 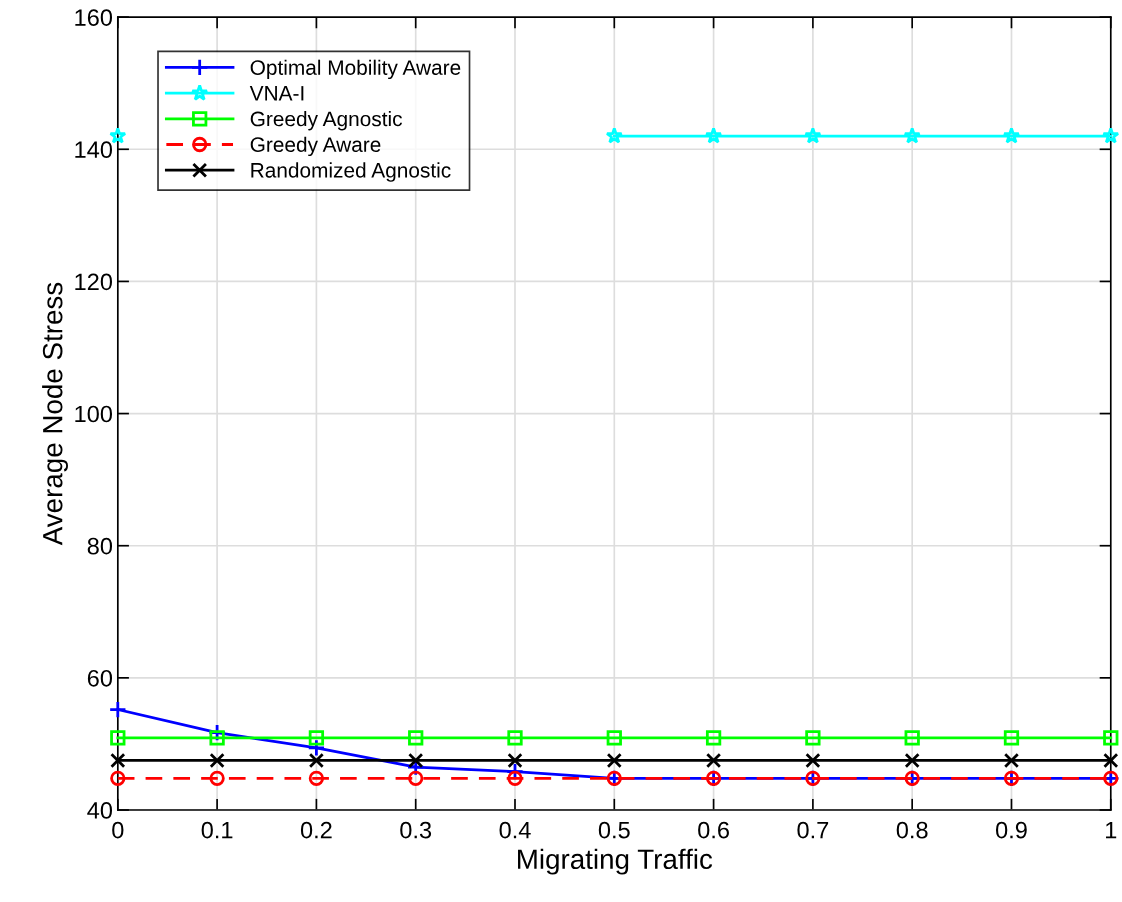 What do you see at coordinates (100, 678) in the screenshot?
I see `y-tick-label: 60` at bounding box center [100, 678].